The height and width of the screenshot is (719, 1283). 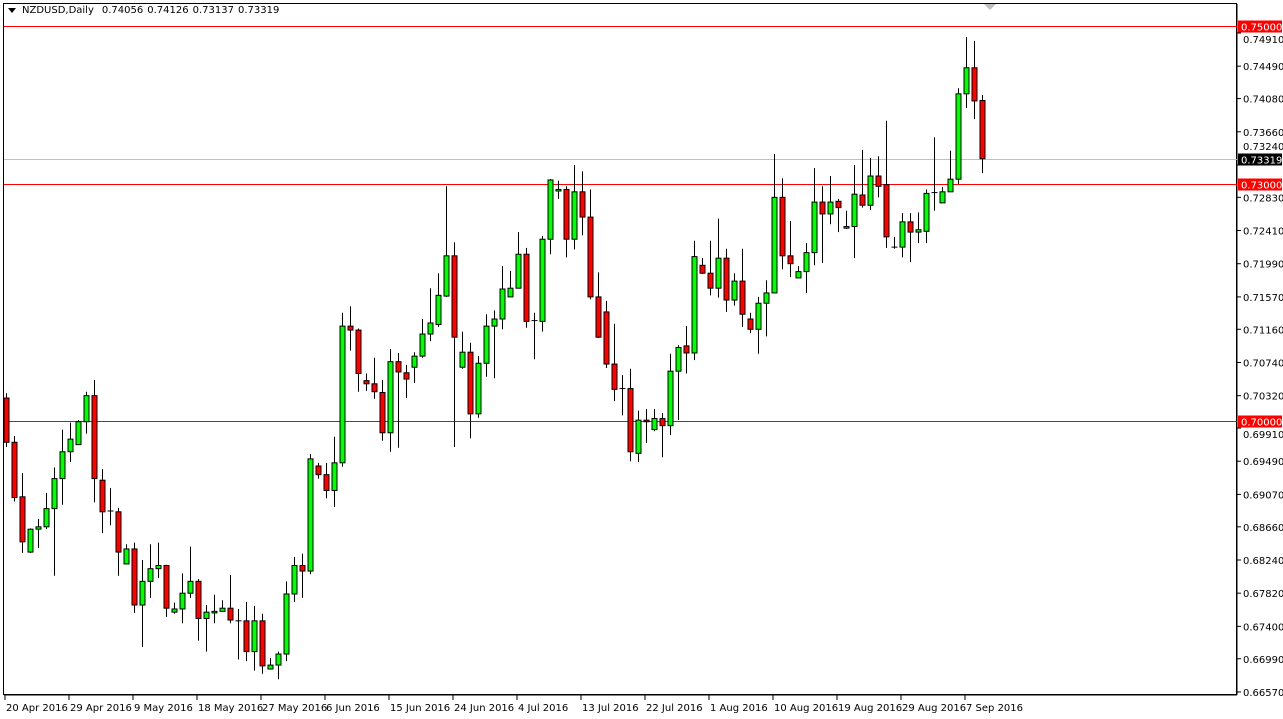 I want to click on y-tick-label: 0.72830, so click(x=1263, y=198).